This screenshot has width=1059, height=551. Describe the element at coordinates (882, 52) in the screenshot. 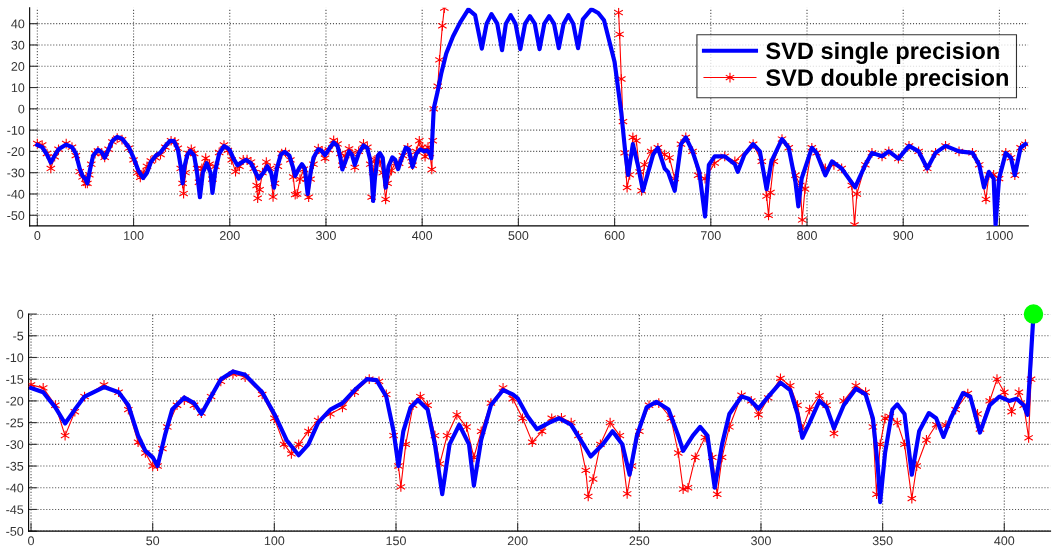

I see `legend-label: SVD single precision` at that location.